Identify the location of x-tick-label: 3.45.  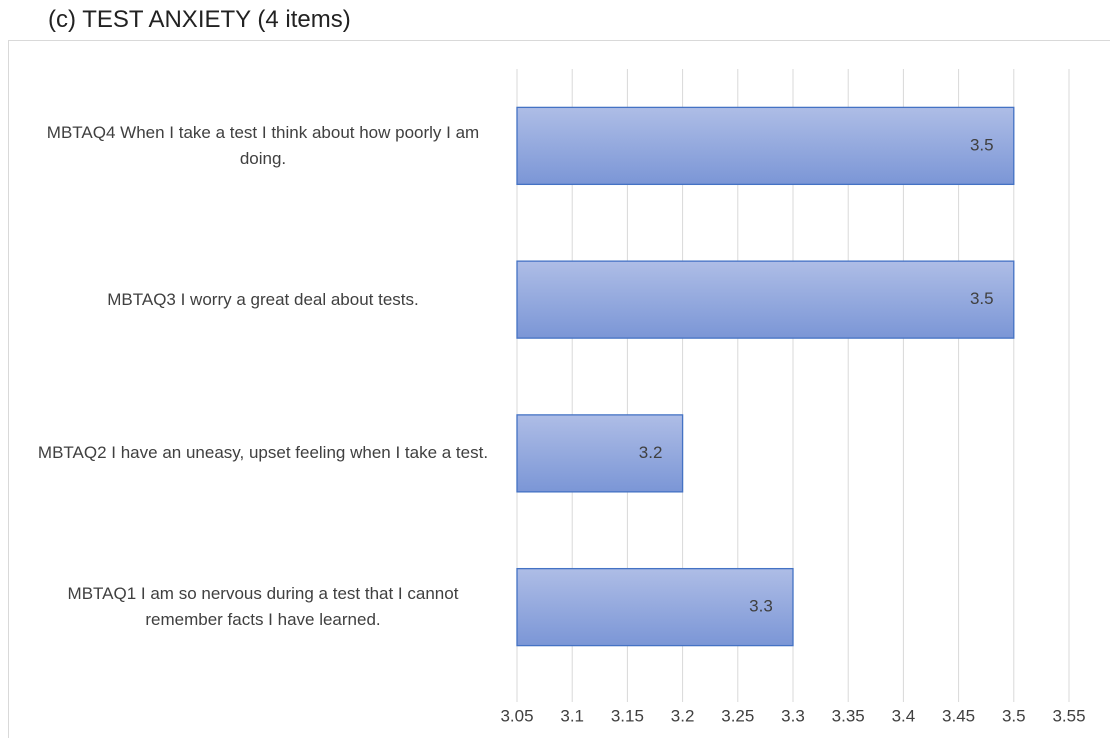
(958, 715).